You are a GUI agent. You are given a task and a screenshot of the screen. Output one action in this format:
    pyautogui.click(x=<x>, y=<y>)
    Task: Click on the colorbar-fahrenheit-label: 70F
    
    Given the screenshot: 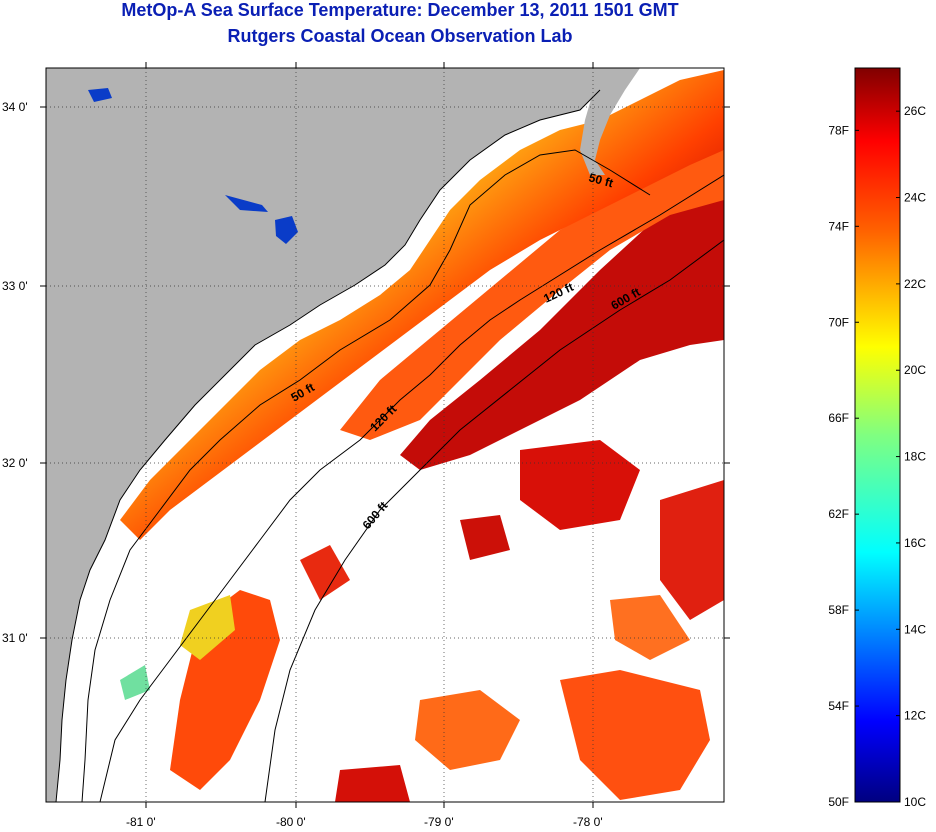 What is the action you would take?
    pyautogui.click(x=838, y=322)
    